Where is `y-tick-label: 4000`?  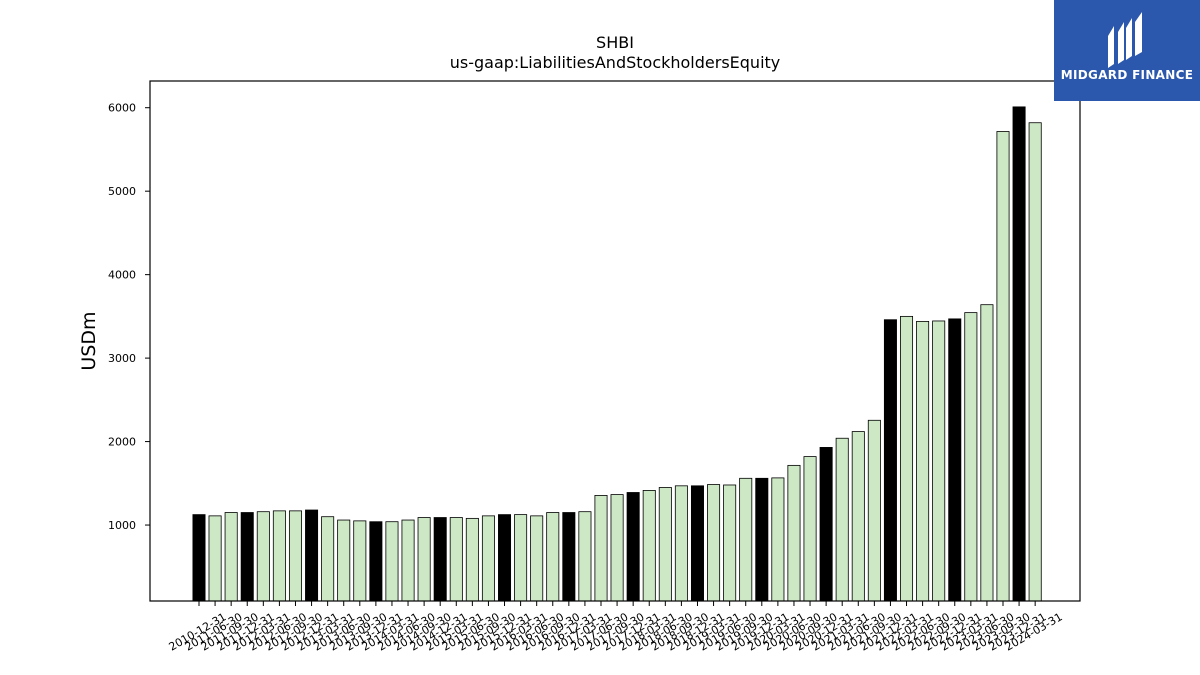 y-tick-label: 4000 is located at coordinates (122, 275).